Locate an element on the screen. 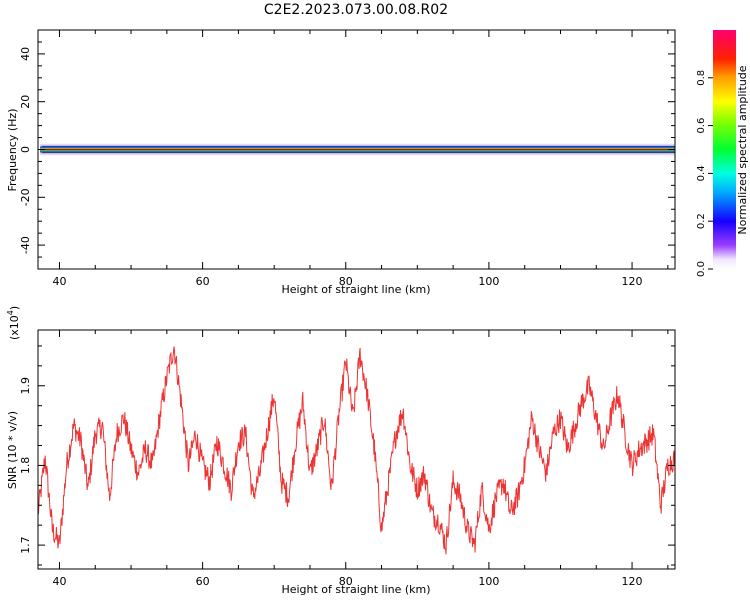 The image size is (750, 600). svg-text: (x104) is located at coordinates (13, 323).